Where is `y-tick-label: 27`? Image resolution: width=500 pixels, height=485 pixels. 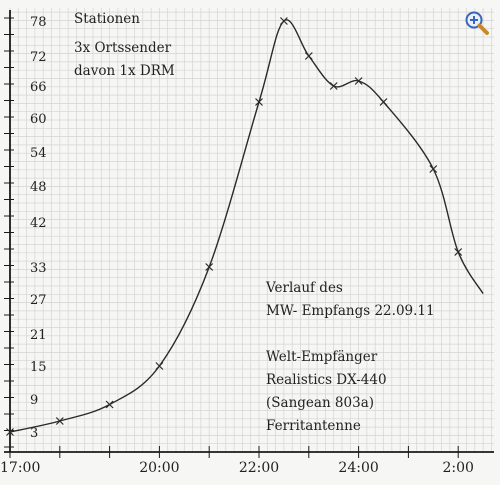
y-tick-label: 27 is located at coordinates (38, 300).